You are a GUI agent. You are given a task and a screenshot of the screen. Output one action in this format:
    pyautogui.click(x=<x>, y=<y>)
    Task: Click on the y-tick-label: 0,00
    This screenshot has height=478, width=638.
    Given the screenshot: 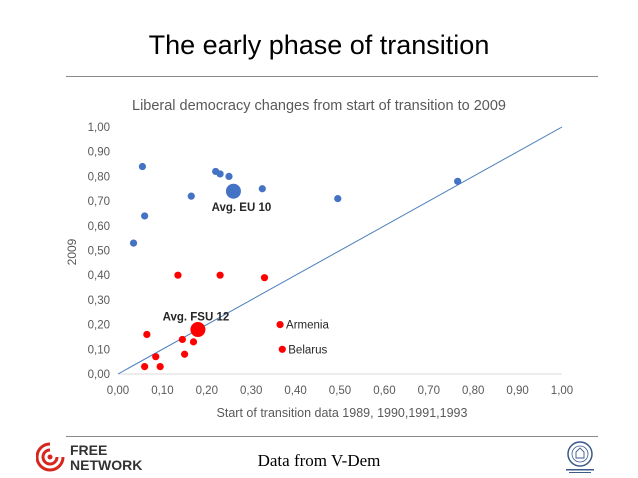 What is the action you would take?
    pyautogui.click(x=99, y=375)
    